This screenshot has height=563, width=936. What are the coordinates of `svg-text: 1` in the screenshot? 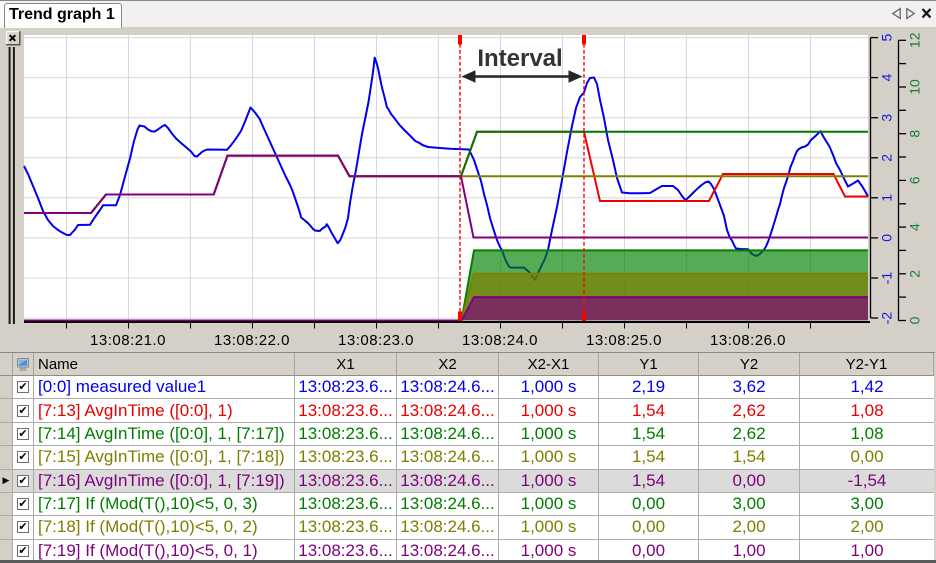 It's located at (887, 198).